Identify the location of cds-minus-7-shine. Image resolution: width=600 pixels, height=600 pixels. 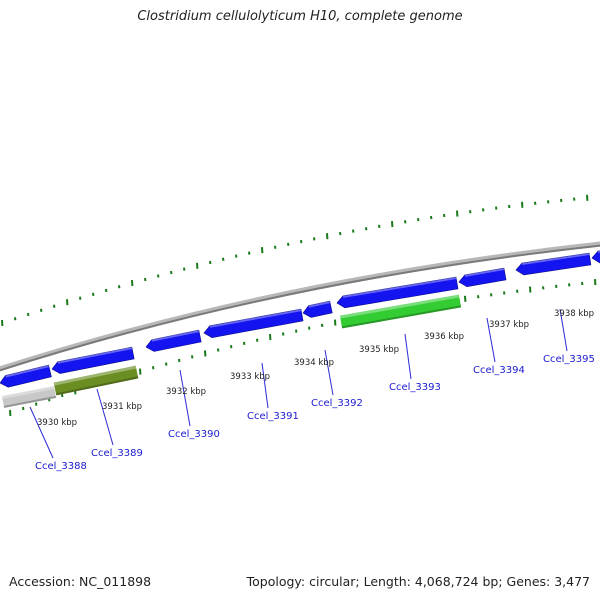
(484, 272).